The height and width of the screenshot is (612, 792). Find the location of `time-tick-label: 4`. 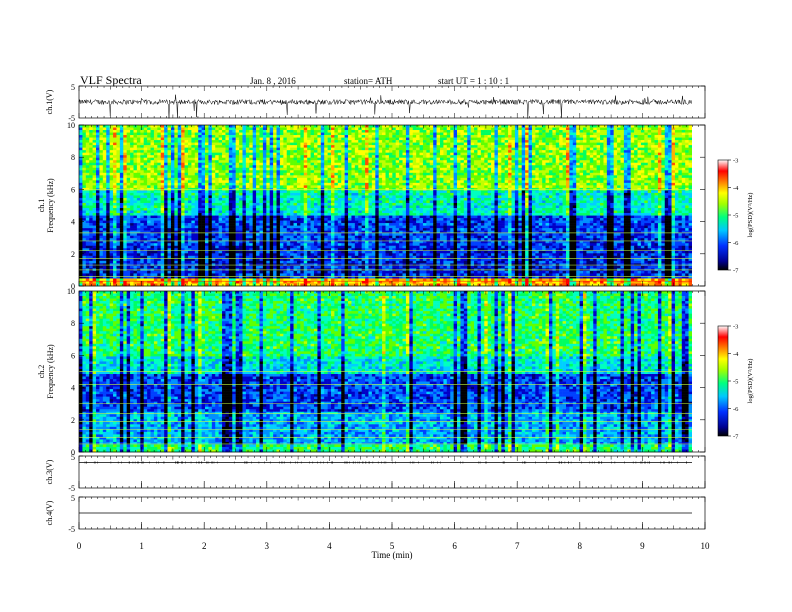

time-tick-label: 4 is located at coordinates (329, 546).